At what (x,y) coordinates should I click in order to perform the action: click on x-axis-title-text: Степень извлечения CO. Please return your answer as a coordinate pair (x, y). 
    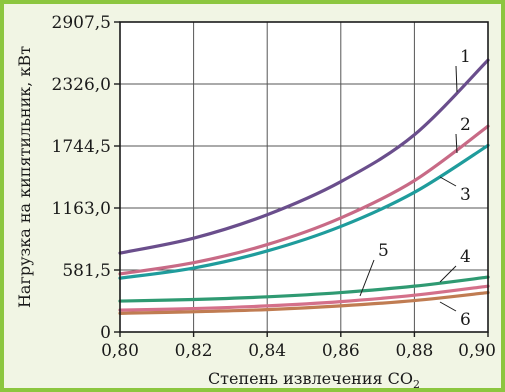
    Looking at the image, I should click on (310, 378).